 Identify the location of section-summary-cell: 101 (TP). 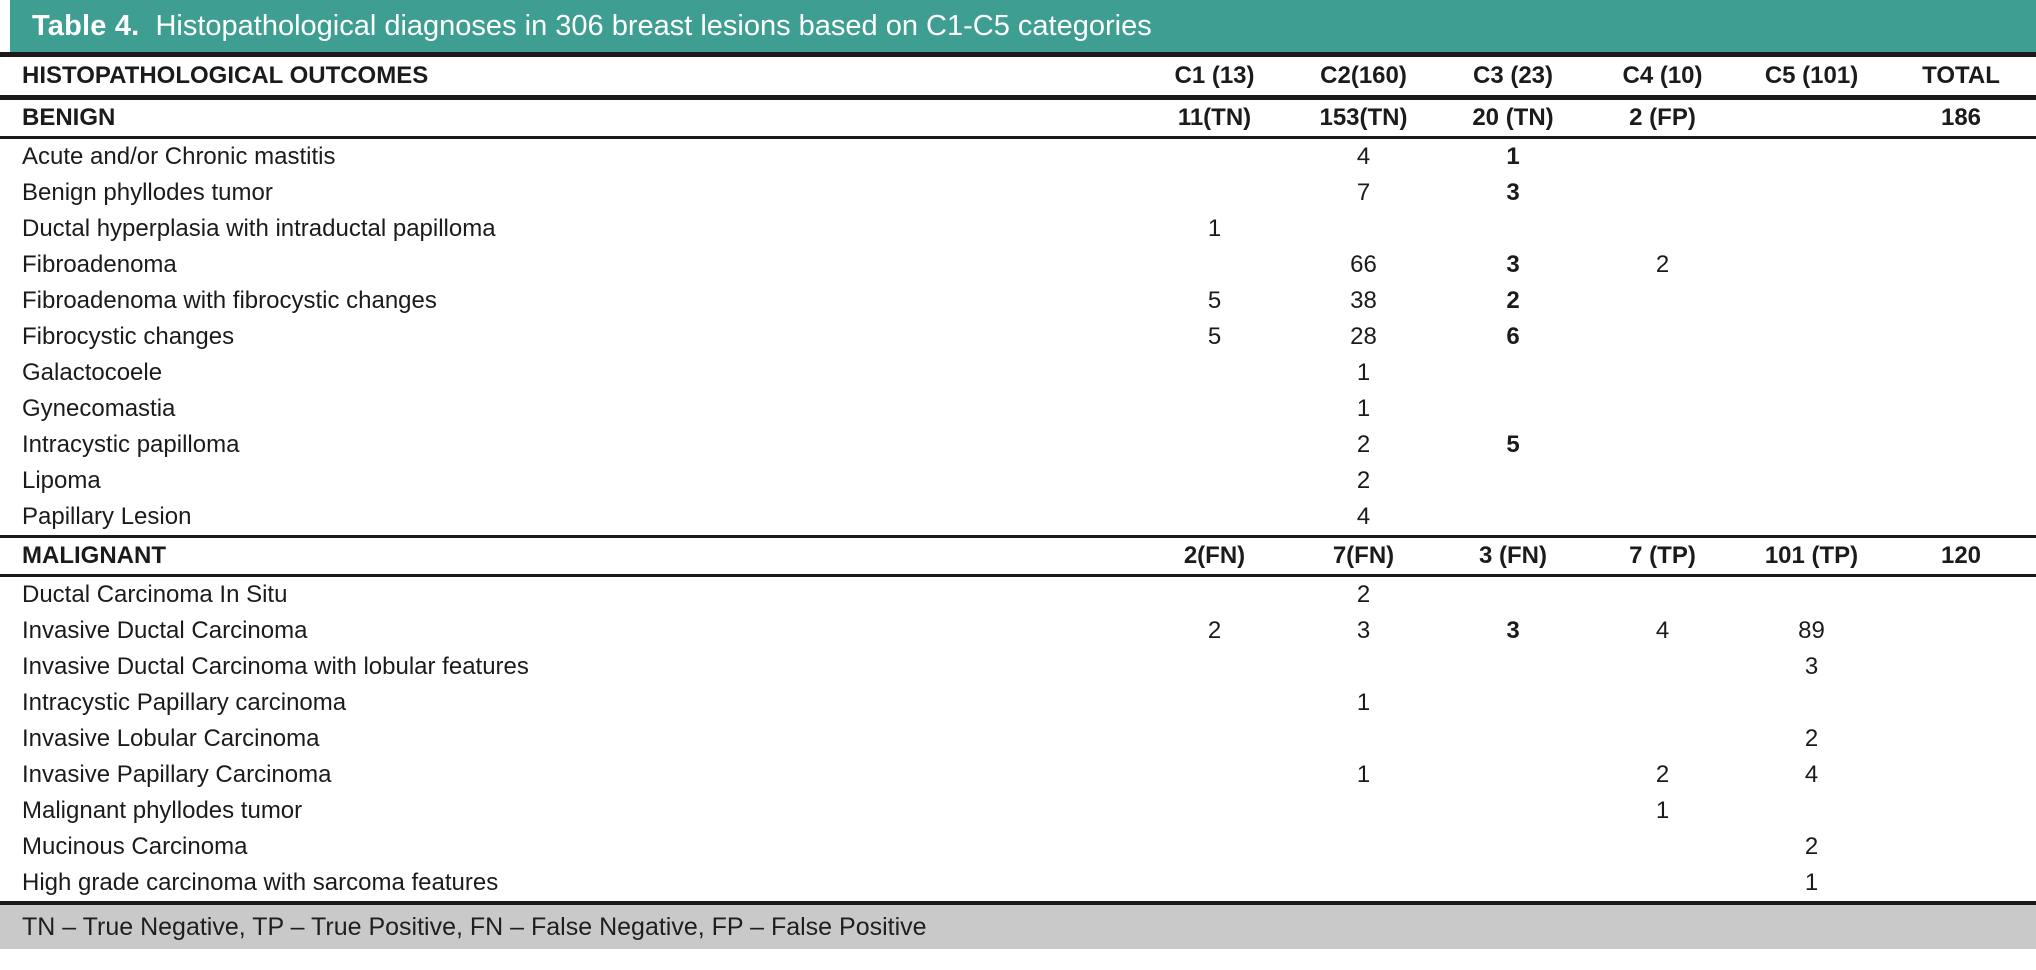
(1811, 556).